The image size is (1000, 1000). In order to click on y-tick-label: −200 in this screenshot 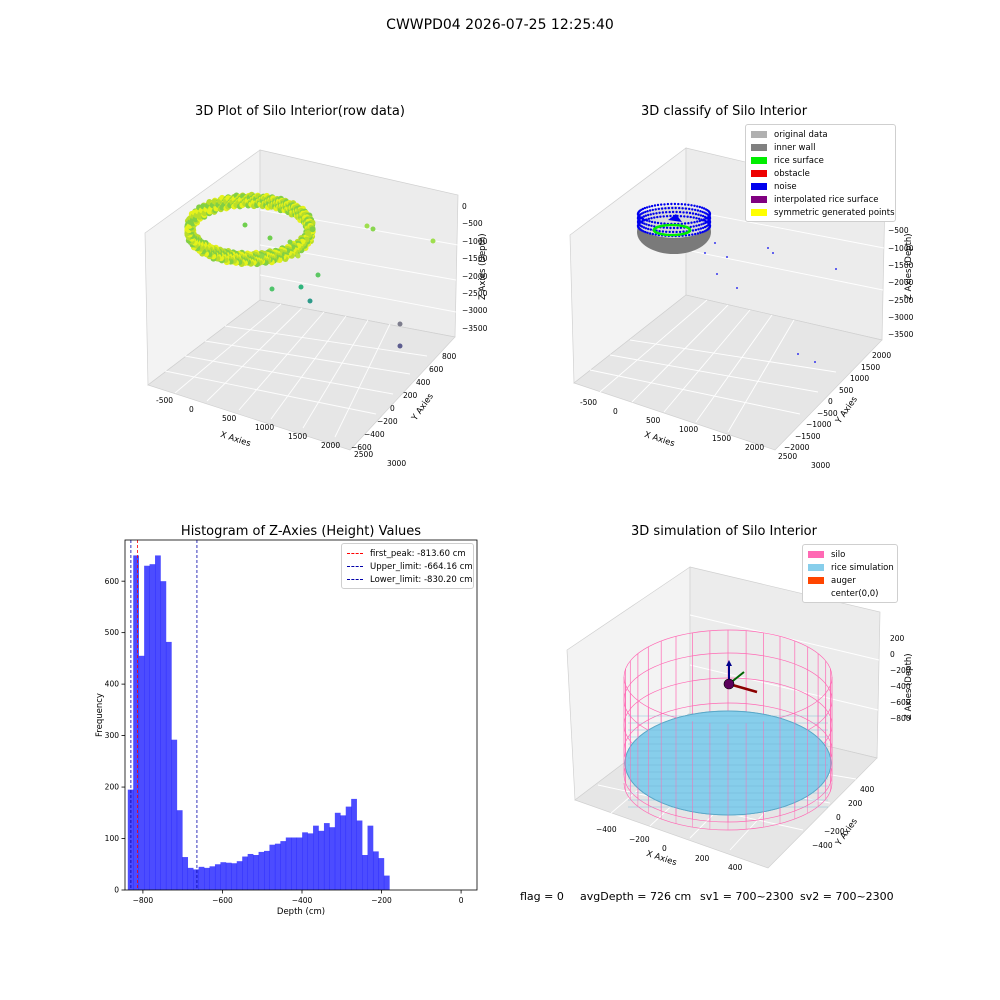, I will do `click(834, 831)`.